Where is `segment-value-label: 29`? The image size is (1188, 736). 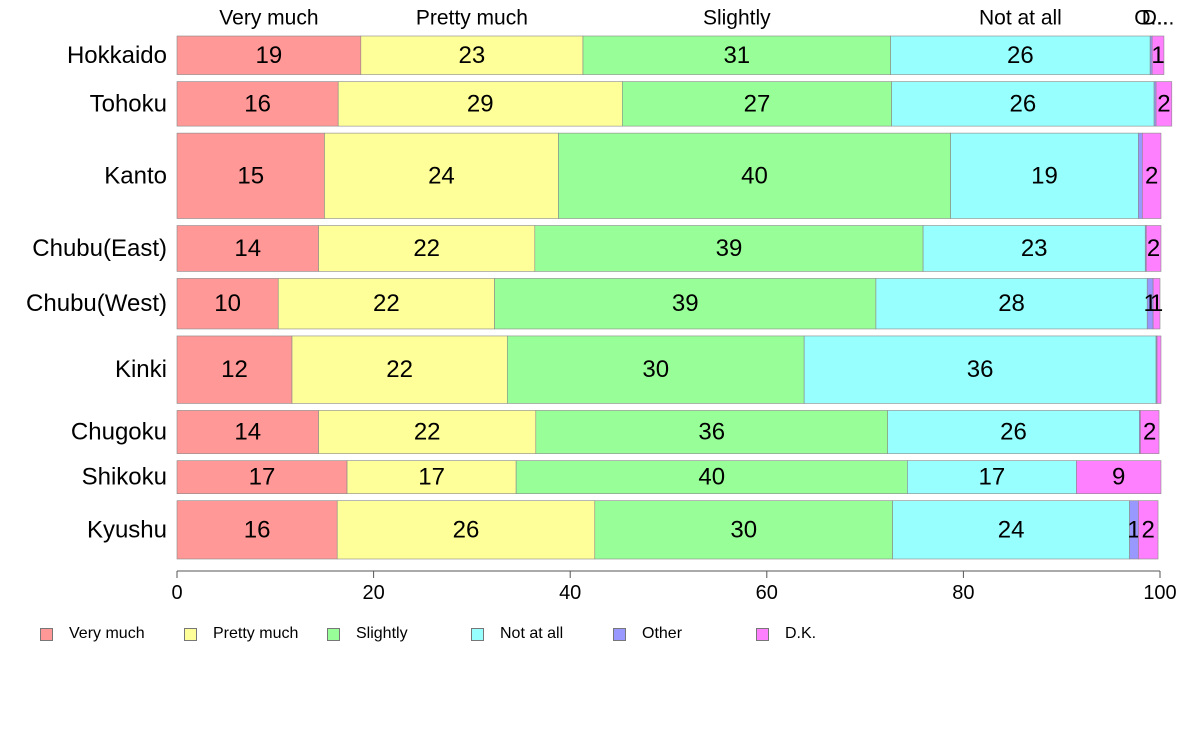 segment-value-label: 29 is located at coordinates (480, 103).